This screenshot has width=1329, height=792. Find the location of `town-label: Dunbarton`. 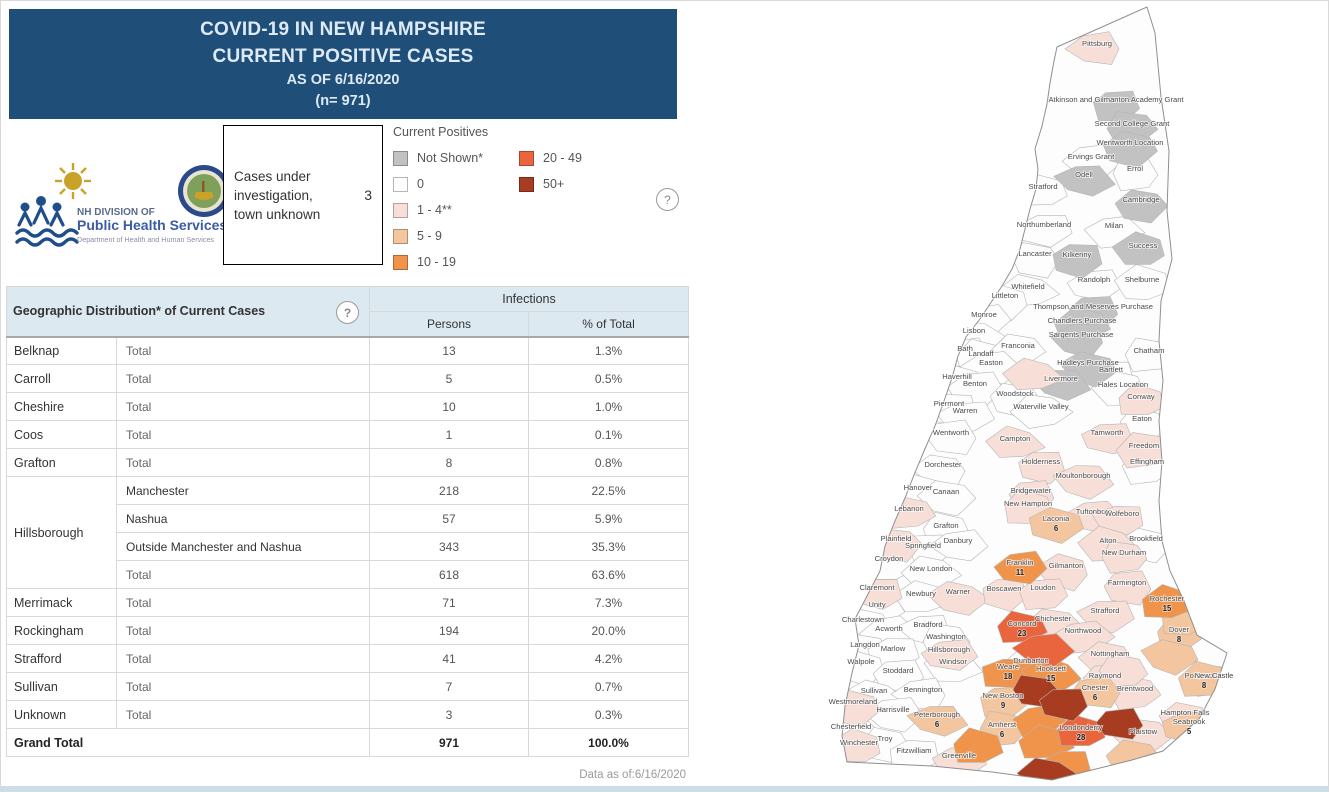

town-label: Dunbarton is located at coordinates (1030, 660).